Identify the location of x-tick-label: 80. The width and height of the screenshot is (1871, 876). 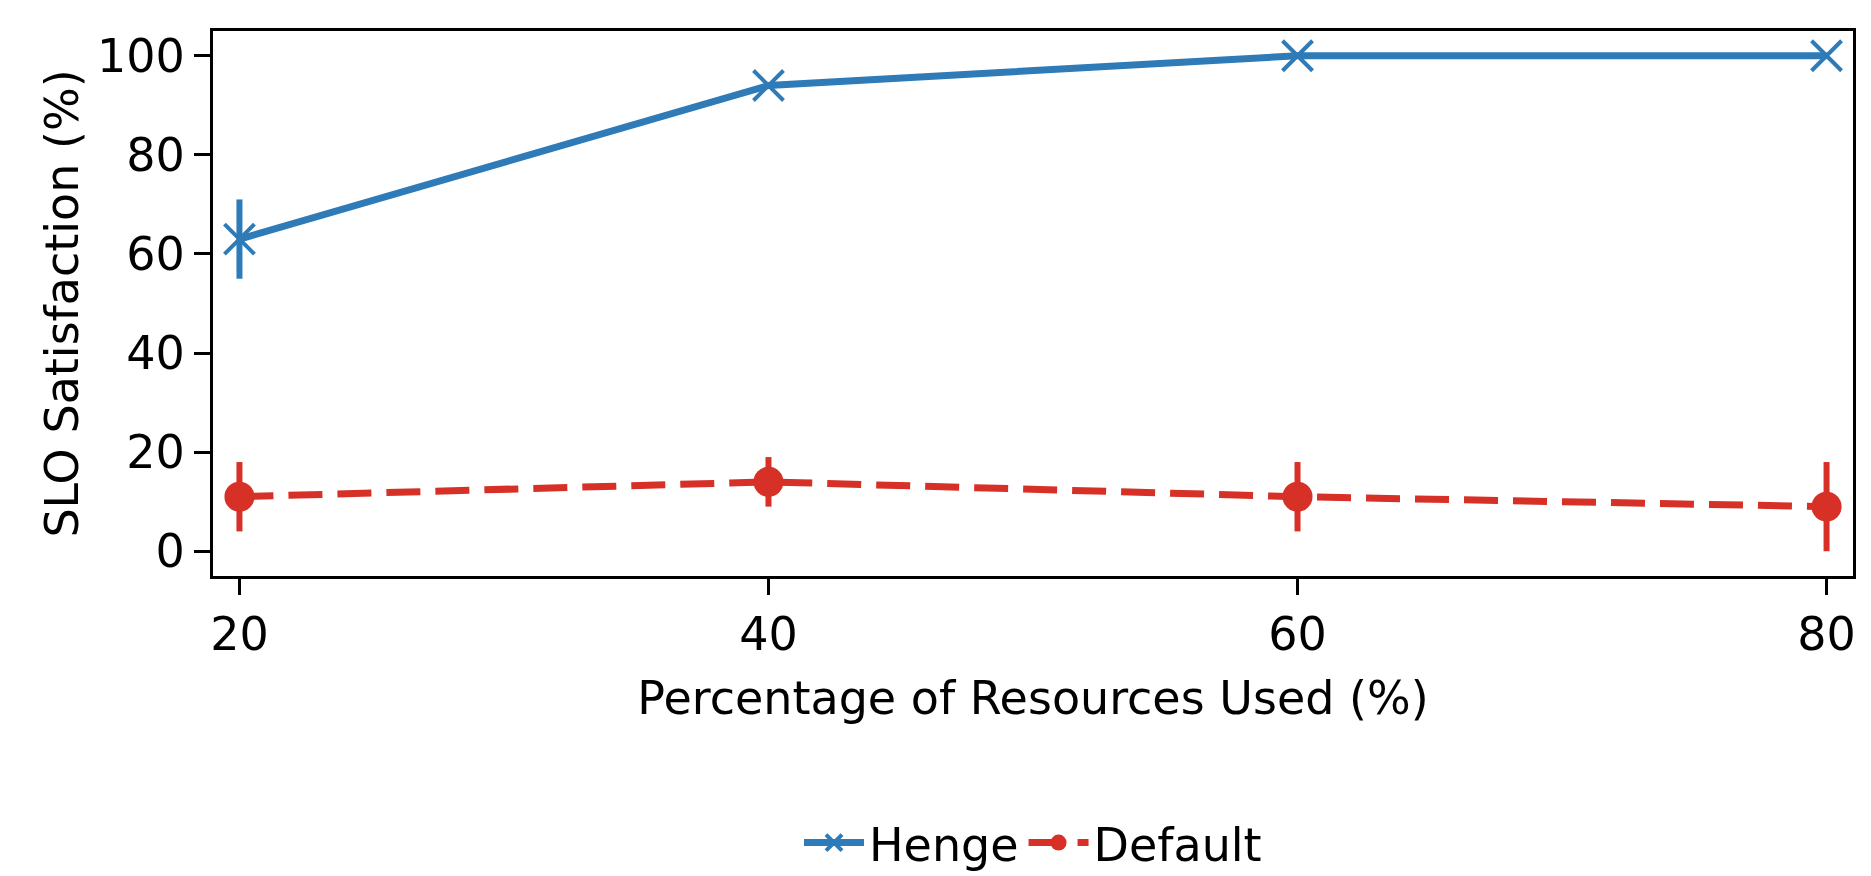
(1826, 634).